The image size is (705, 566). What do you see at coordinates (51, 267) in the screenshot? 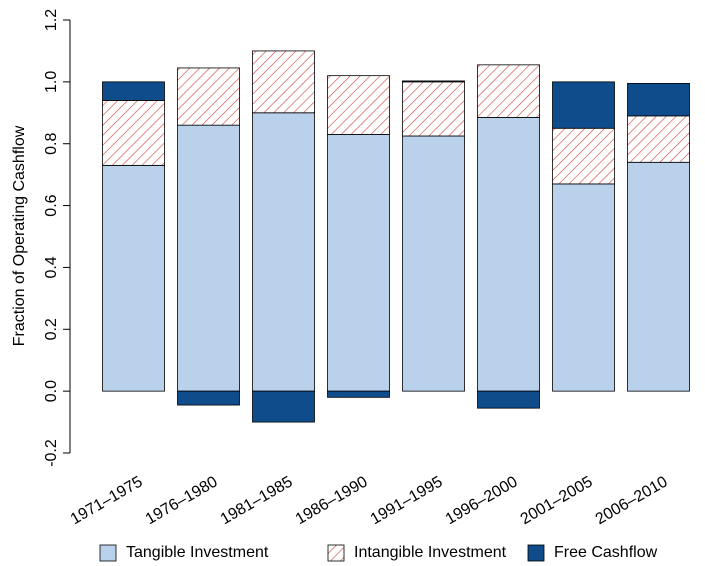
I see `y-tick-label: 0.4` at bounding box center [51, 267].